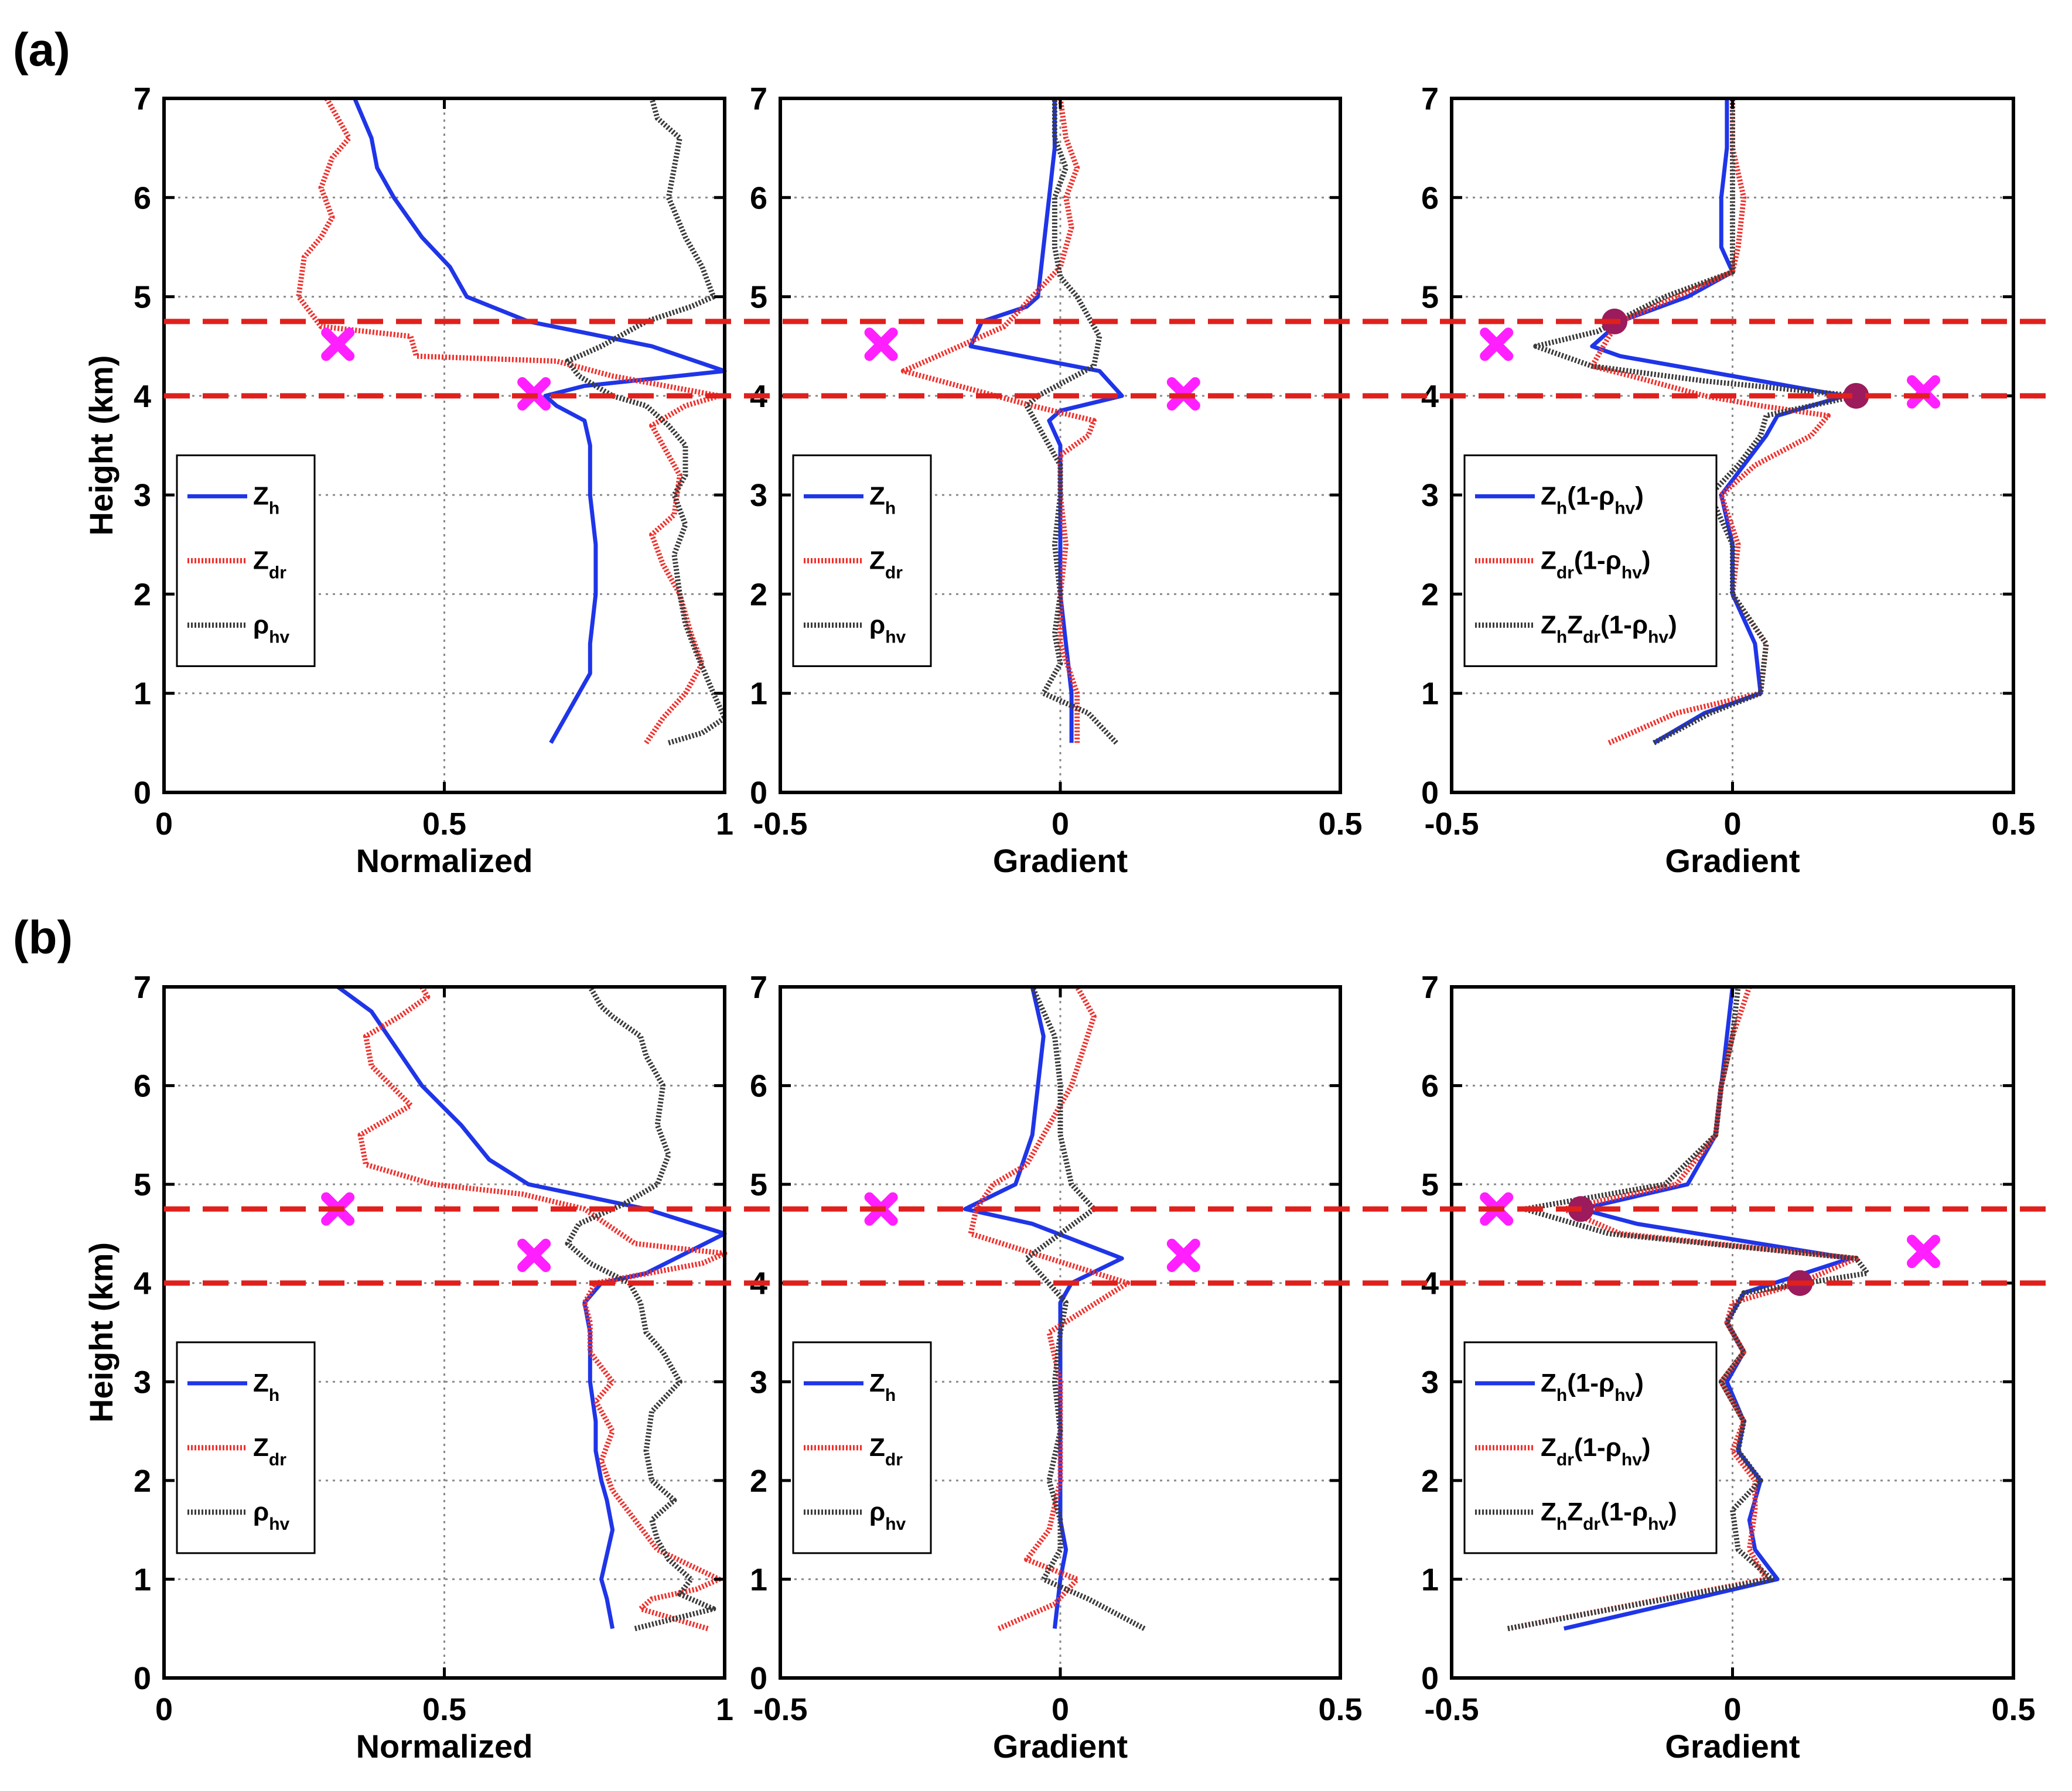 The height and width of the screenshot is (1791, 2072). What do you see at coordinates (42, 50) in the screenshot?
I see `panel-label-a: (a)` at bounding box center [42, 50].